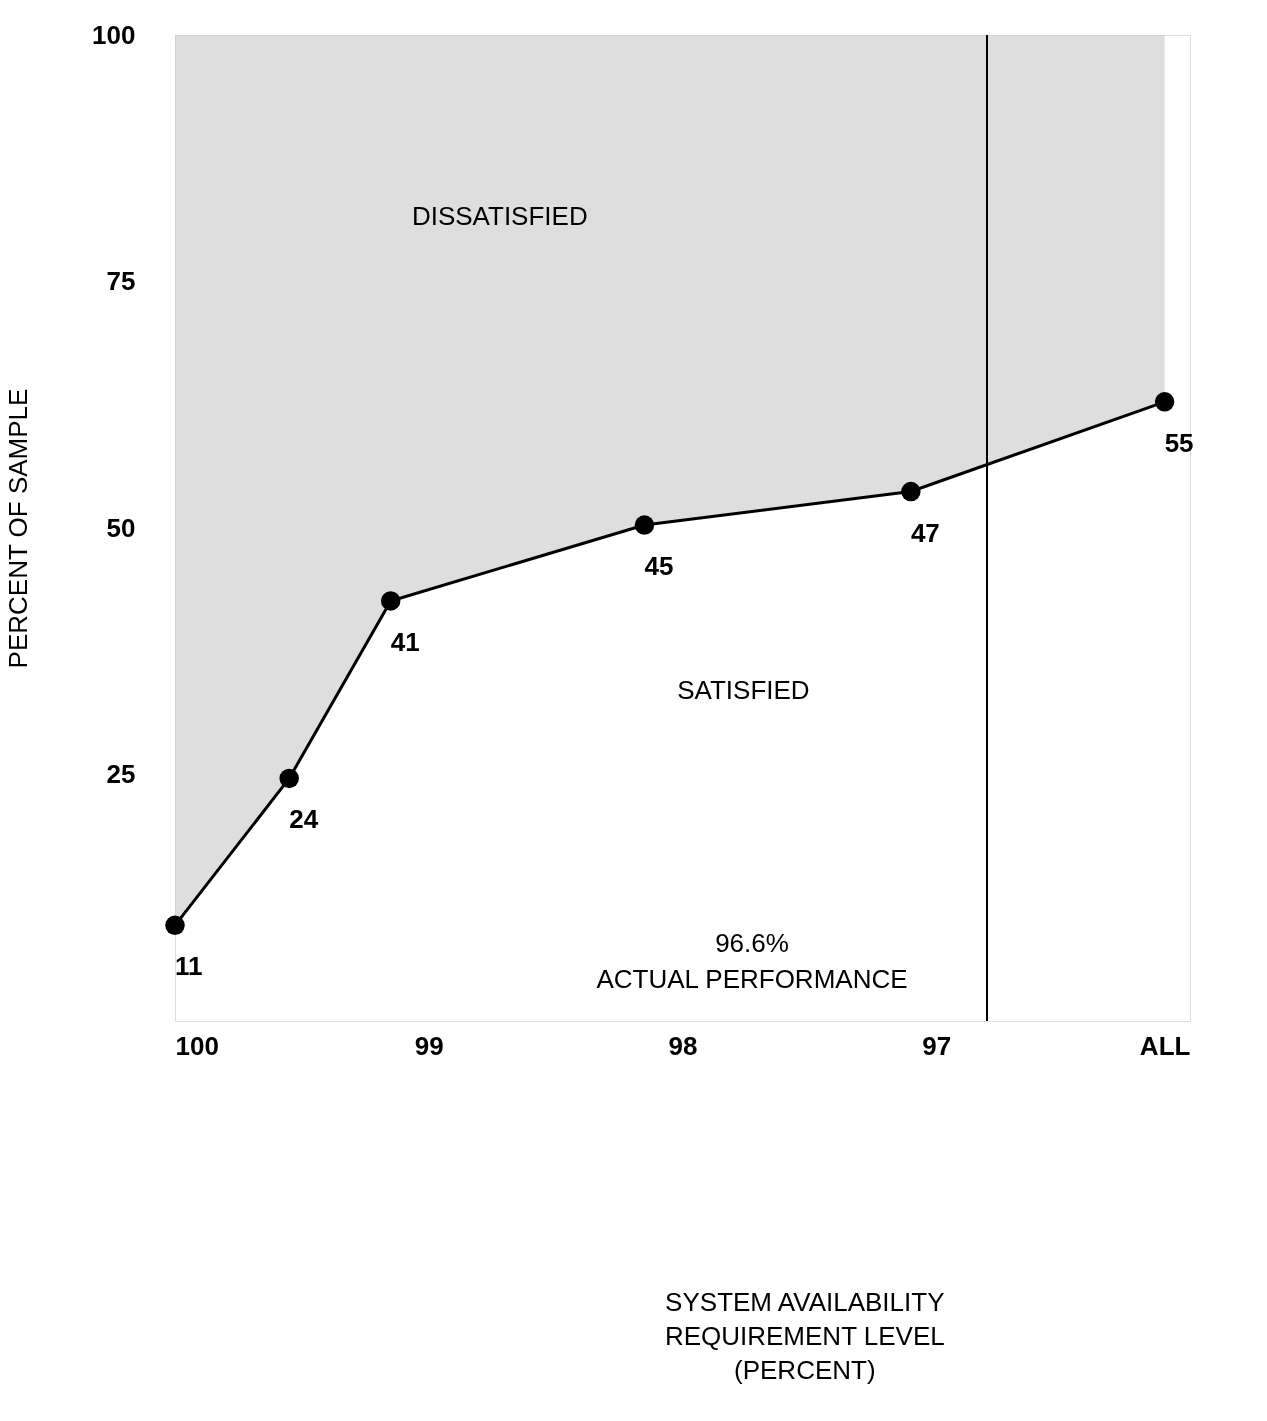 The image size is (1267, 1421). I want to click on x-tick-label: 97, so click(937, 1045).